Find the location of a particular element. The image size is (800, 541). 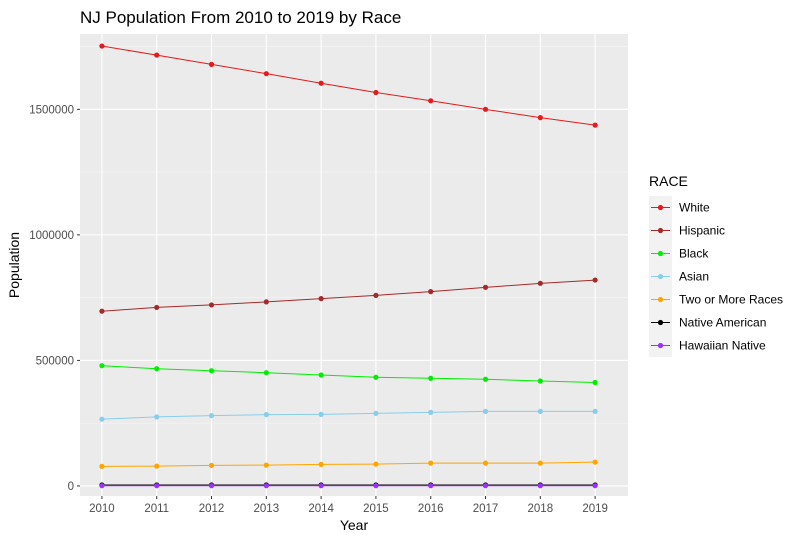

legend-label: Native American is located at coordinates (722, 323).